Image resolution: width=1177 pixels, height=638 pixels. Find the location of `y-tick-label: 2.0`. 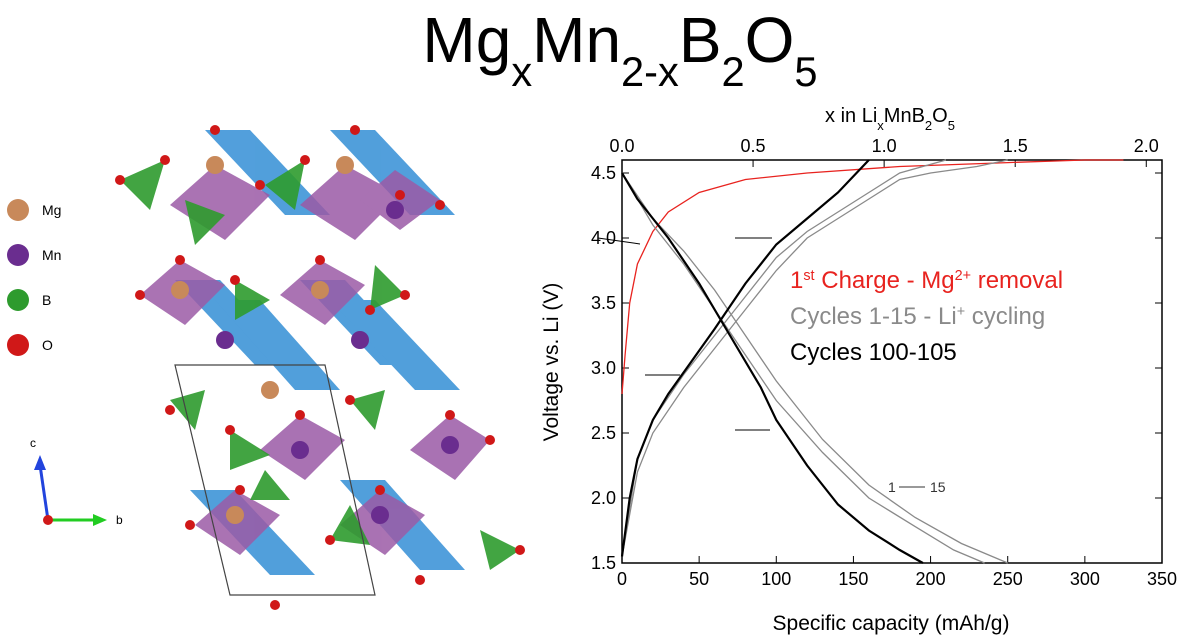

y-tick-label: 2.0 is located at coordinates (603, 498).